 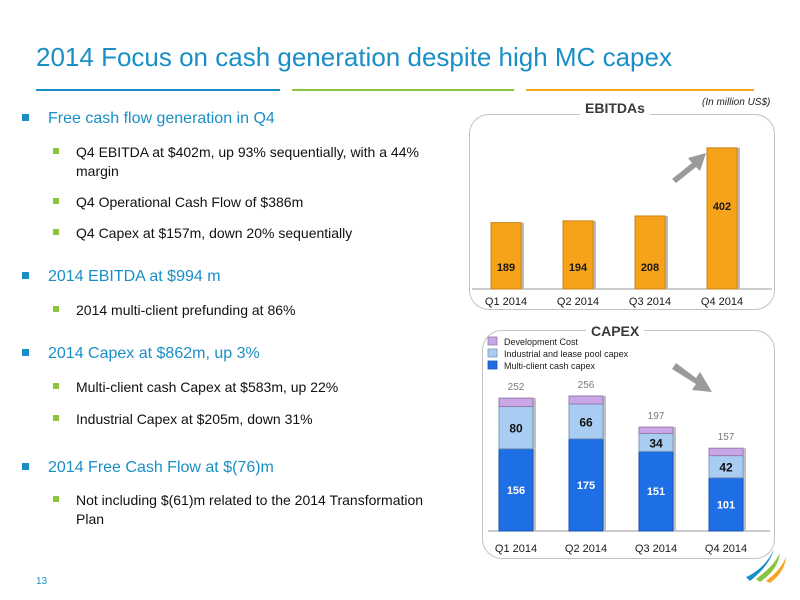 I want to click on bullet-text: 2014 Capex at $862m, up 3%, so click(x=154, y=353).